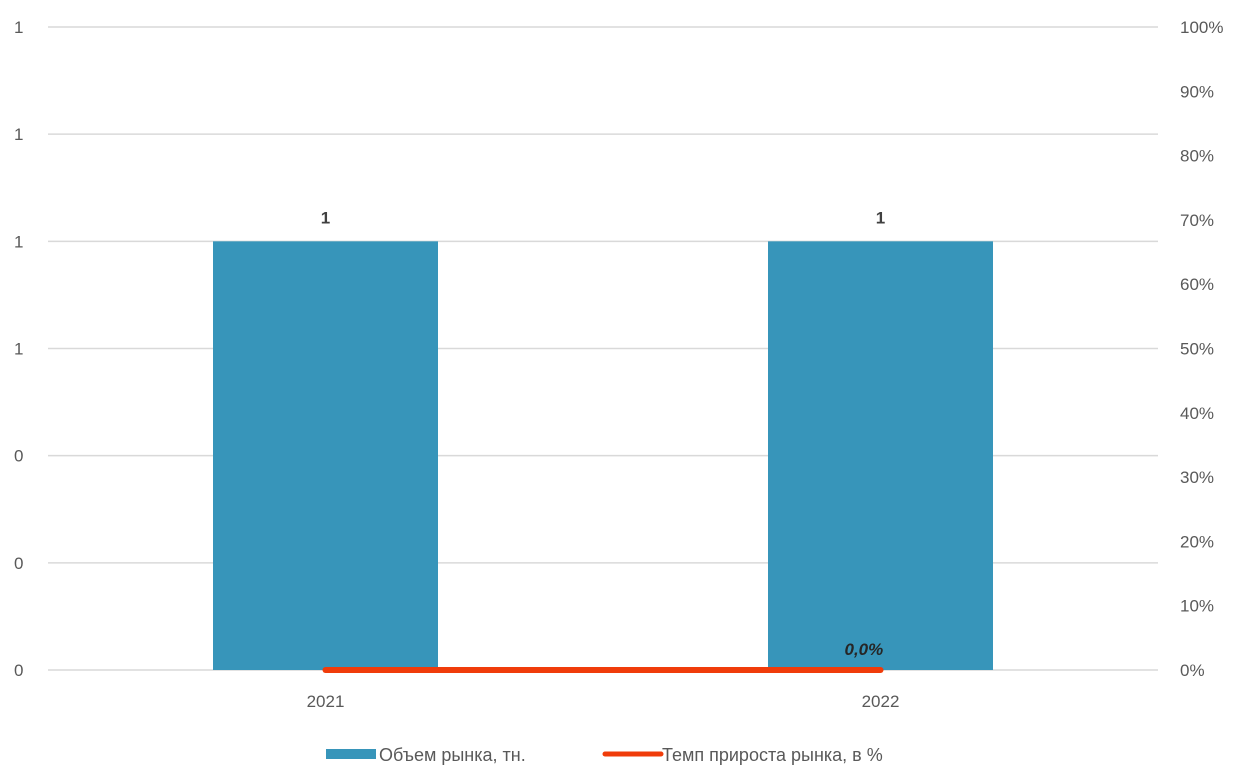 The height and width of the screenshot is (767, 1237). I want to click on legend-item-line: Темп прироста рынка, в %, so click(742, 755).